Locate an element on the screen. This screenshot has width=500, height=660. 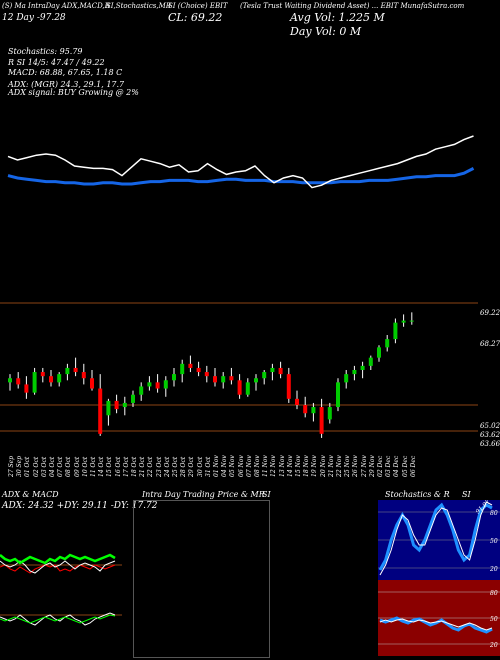
date-label: 06 Nov is located at coordinates (241, 466).